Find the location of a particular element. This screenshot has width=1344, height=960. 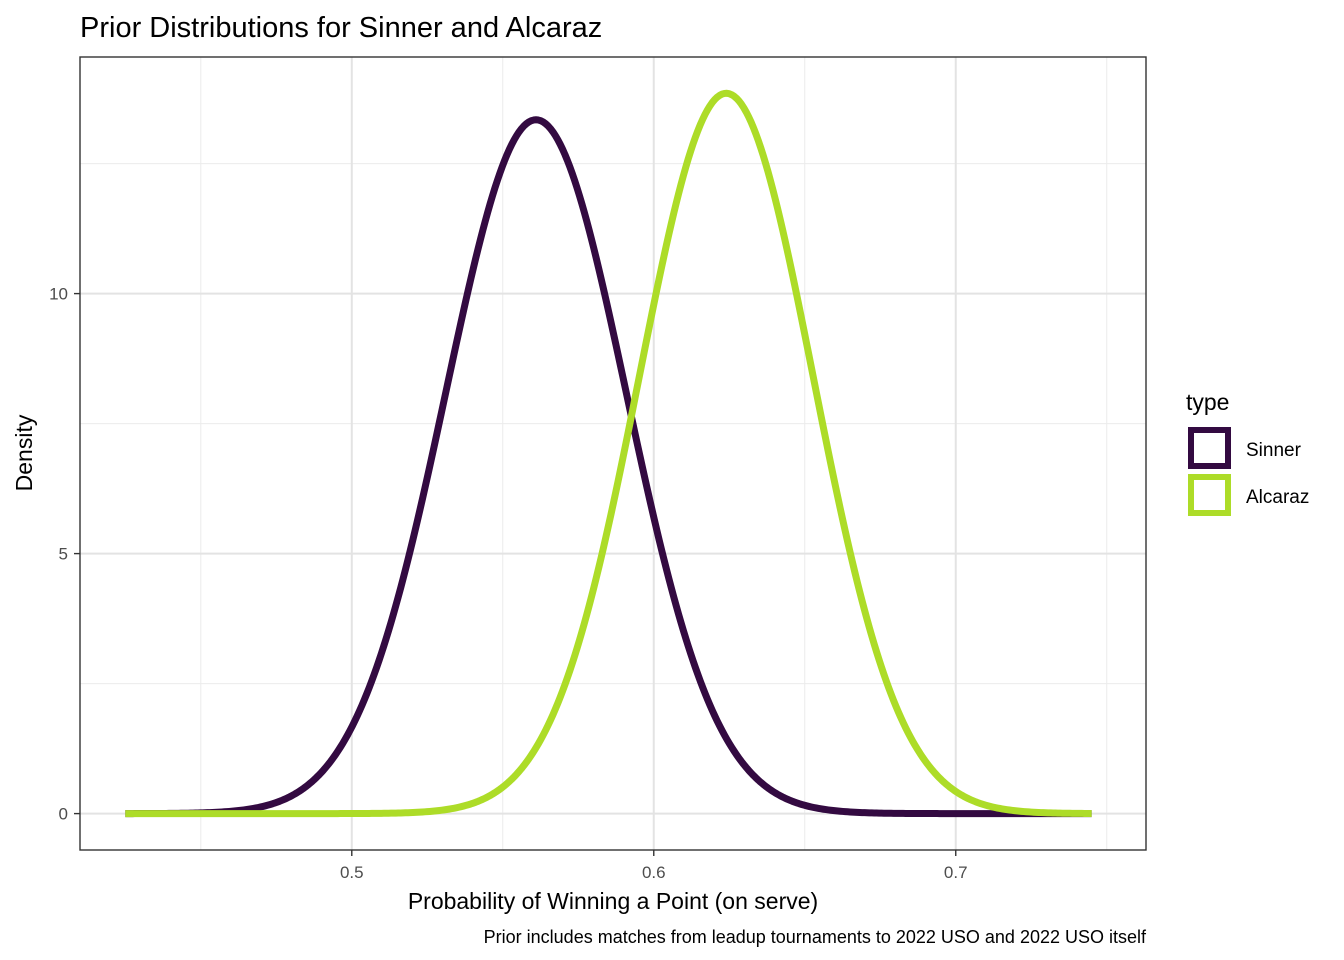

y-tick-label-2: 10 is located at coordinates (58, 294).